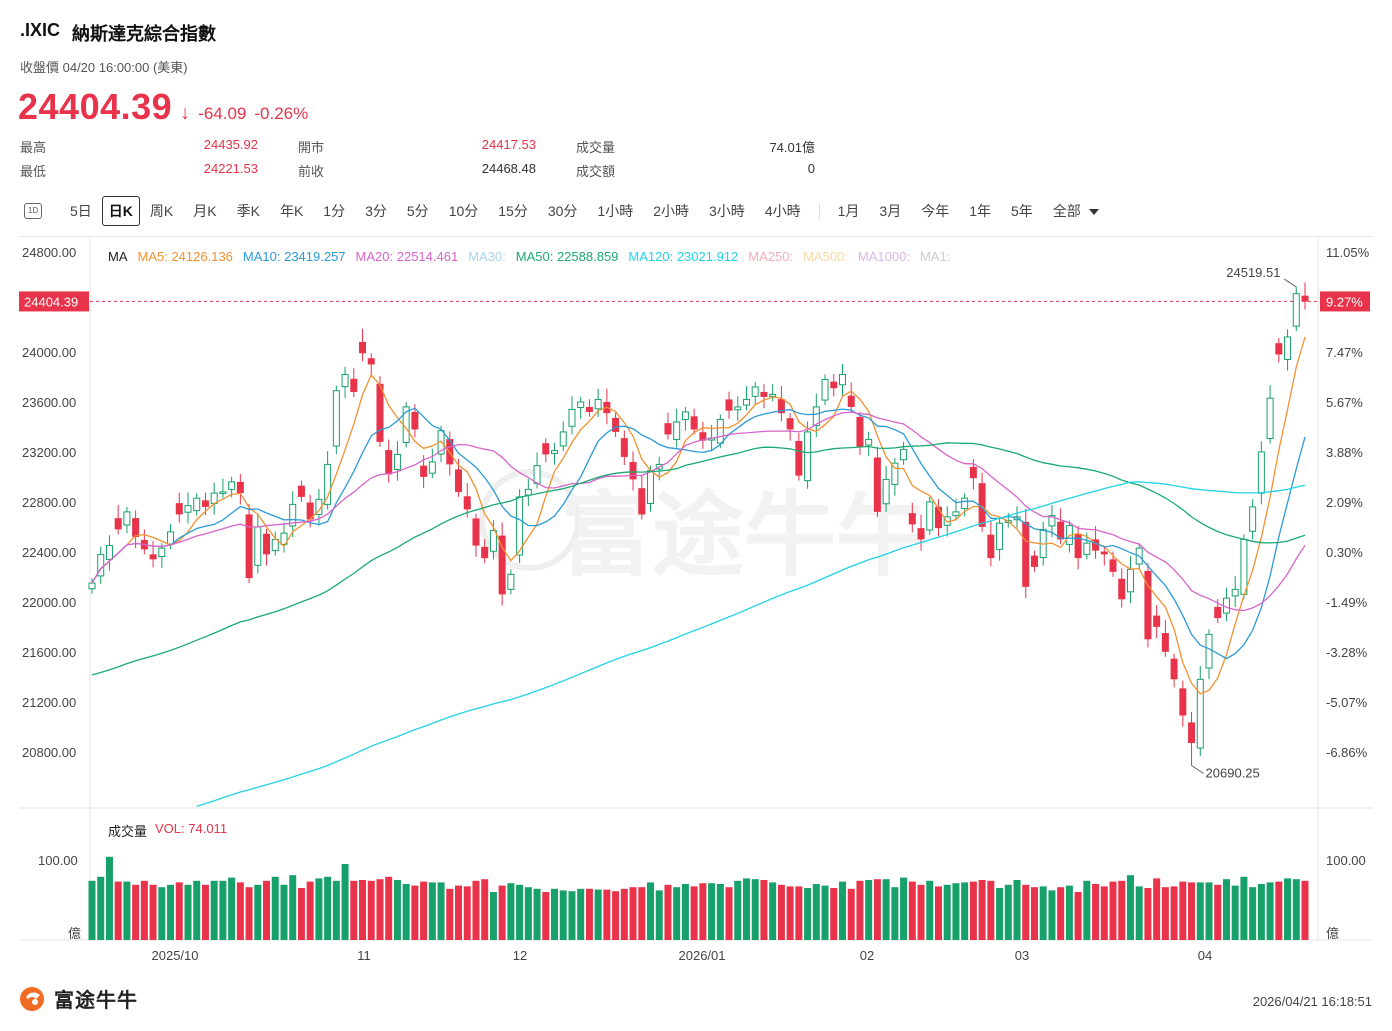 This screenshot has width=1392, height=1031. I want to click on pct-tick-label: 7.47%, so click(1344, 352).